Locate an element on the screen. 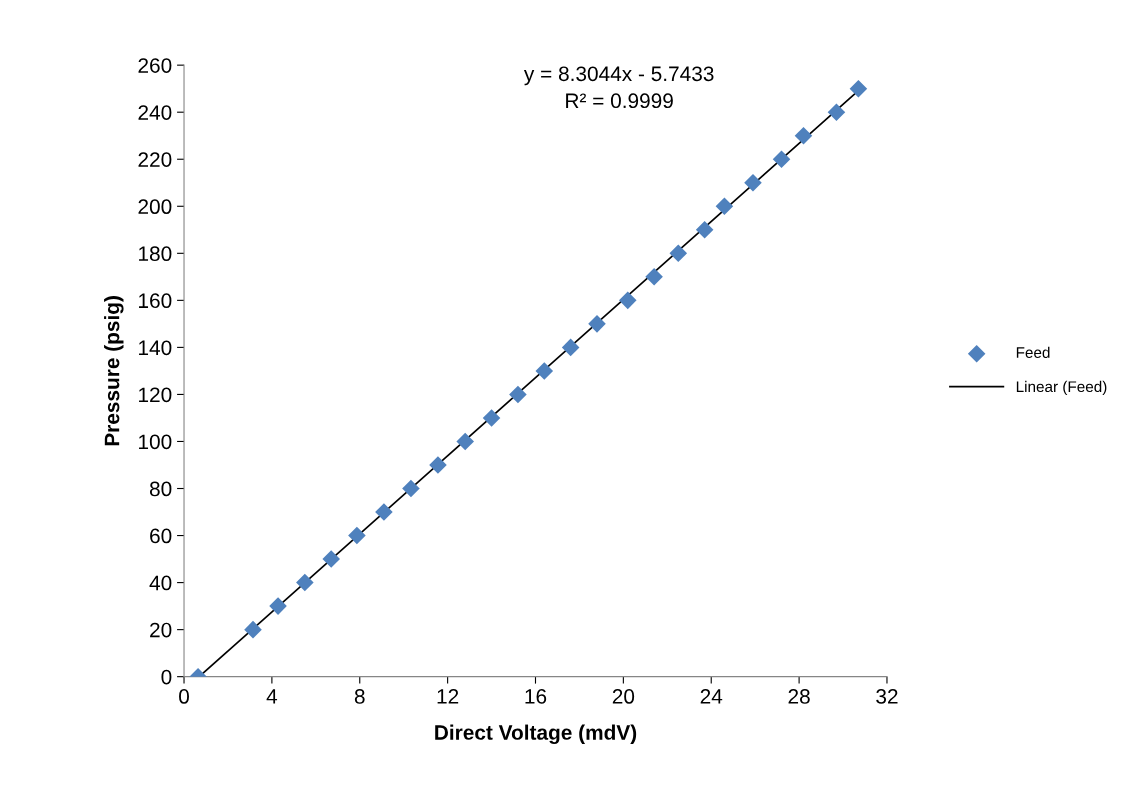  x-tick-label: 16 is located at coordinates (536, 696).